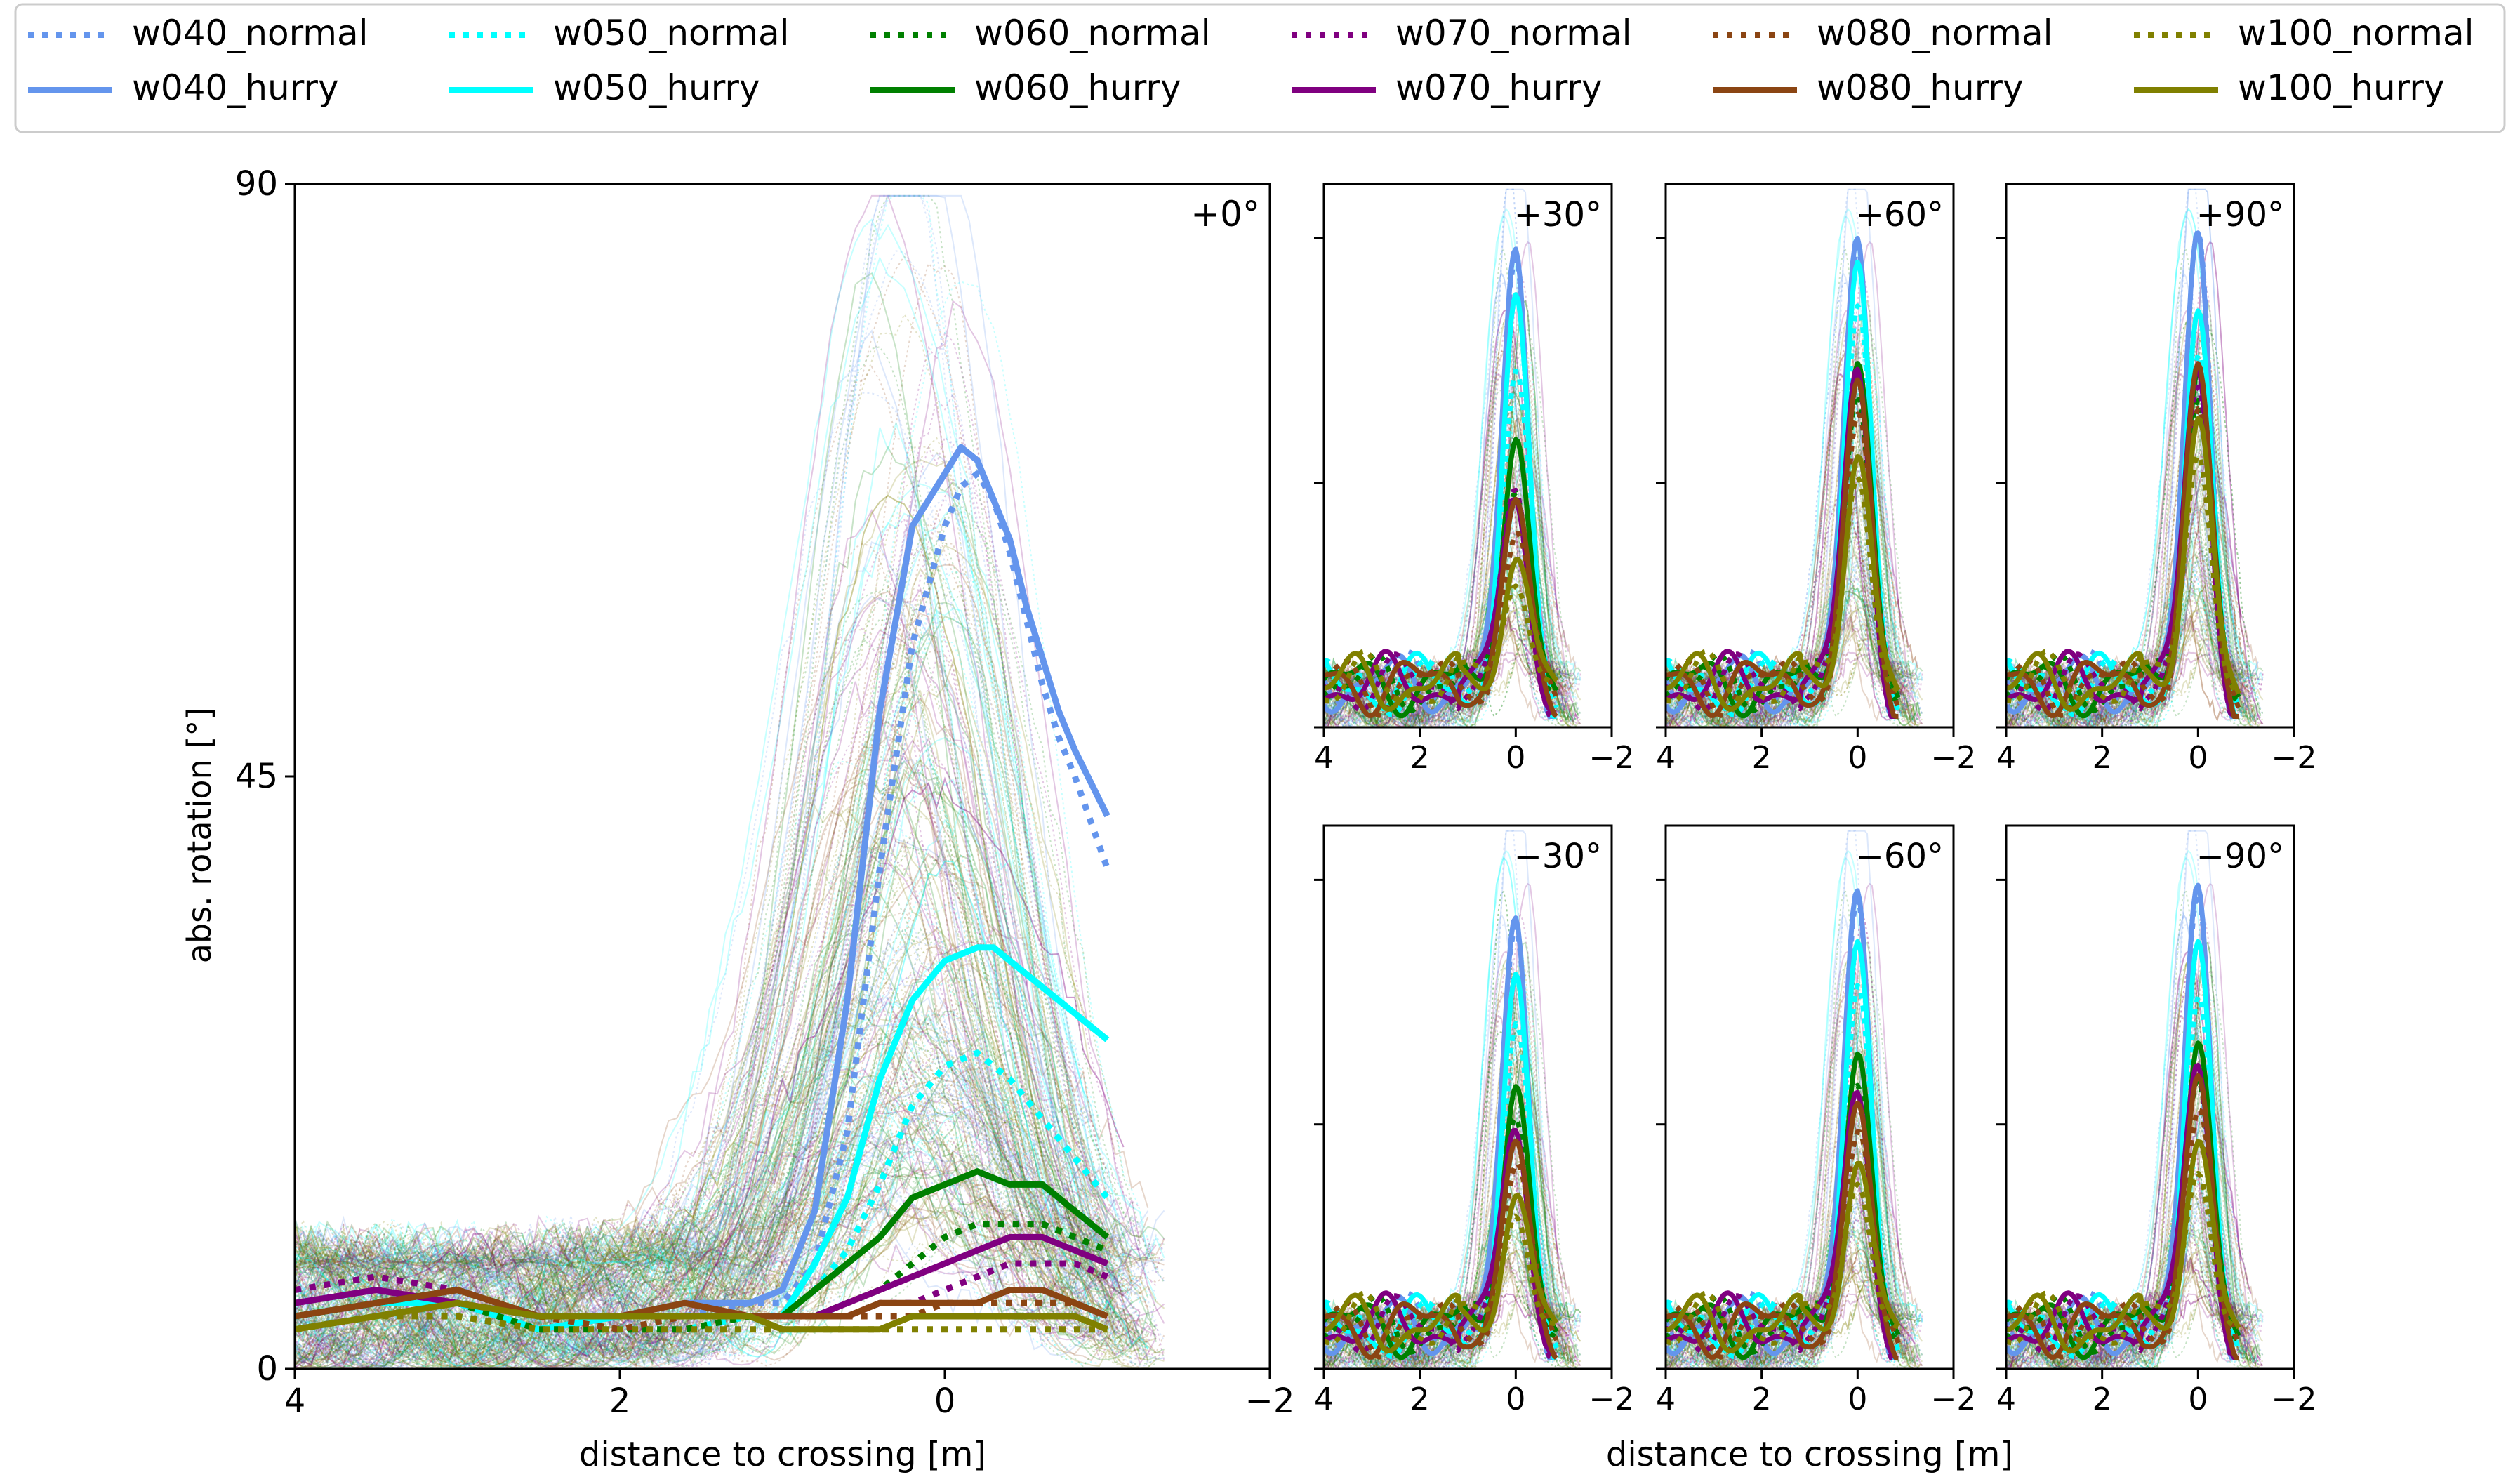 The height and width of the screenshot is (1484, 2520). I want to click on panel-angle-label: −30°, so click(1558, 856).